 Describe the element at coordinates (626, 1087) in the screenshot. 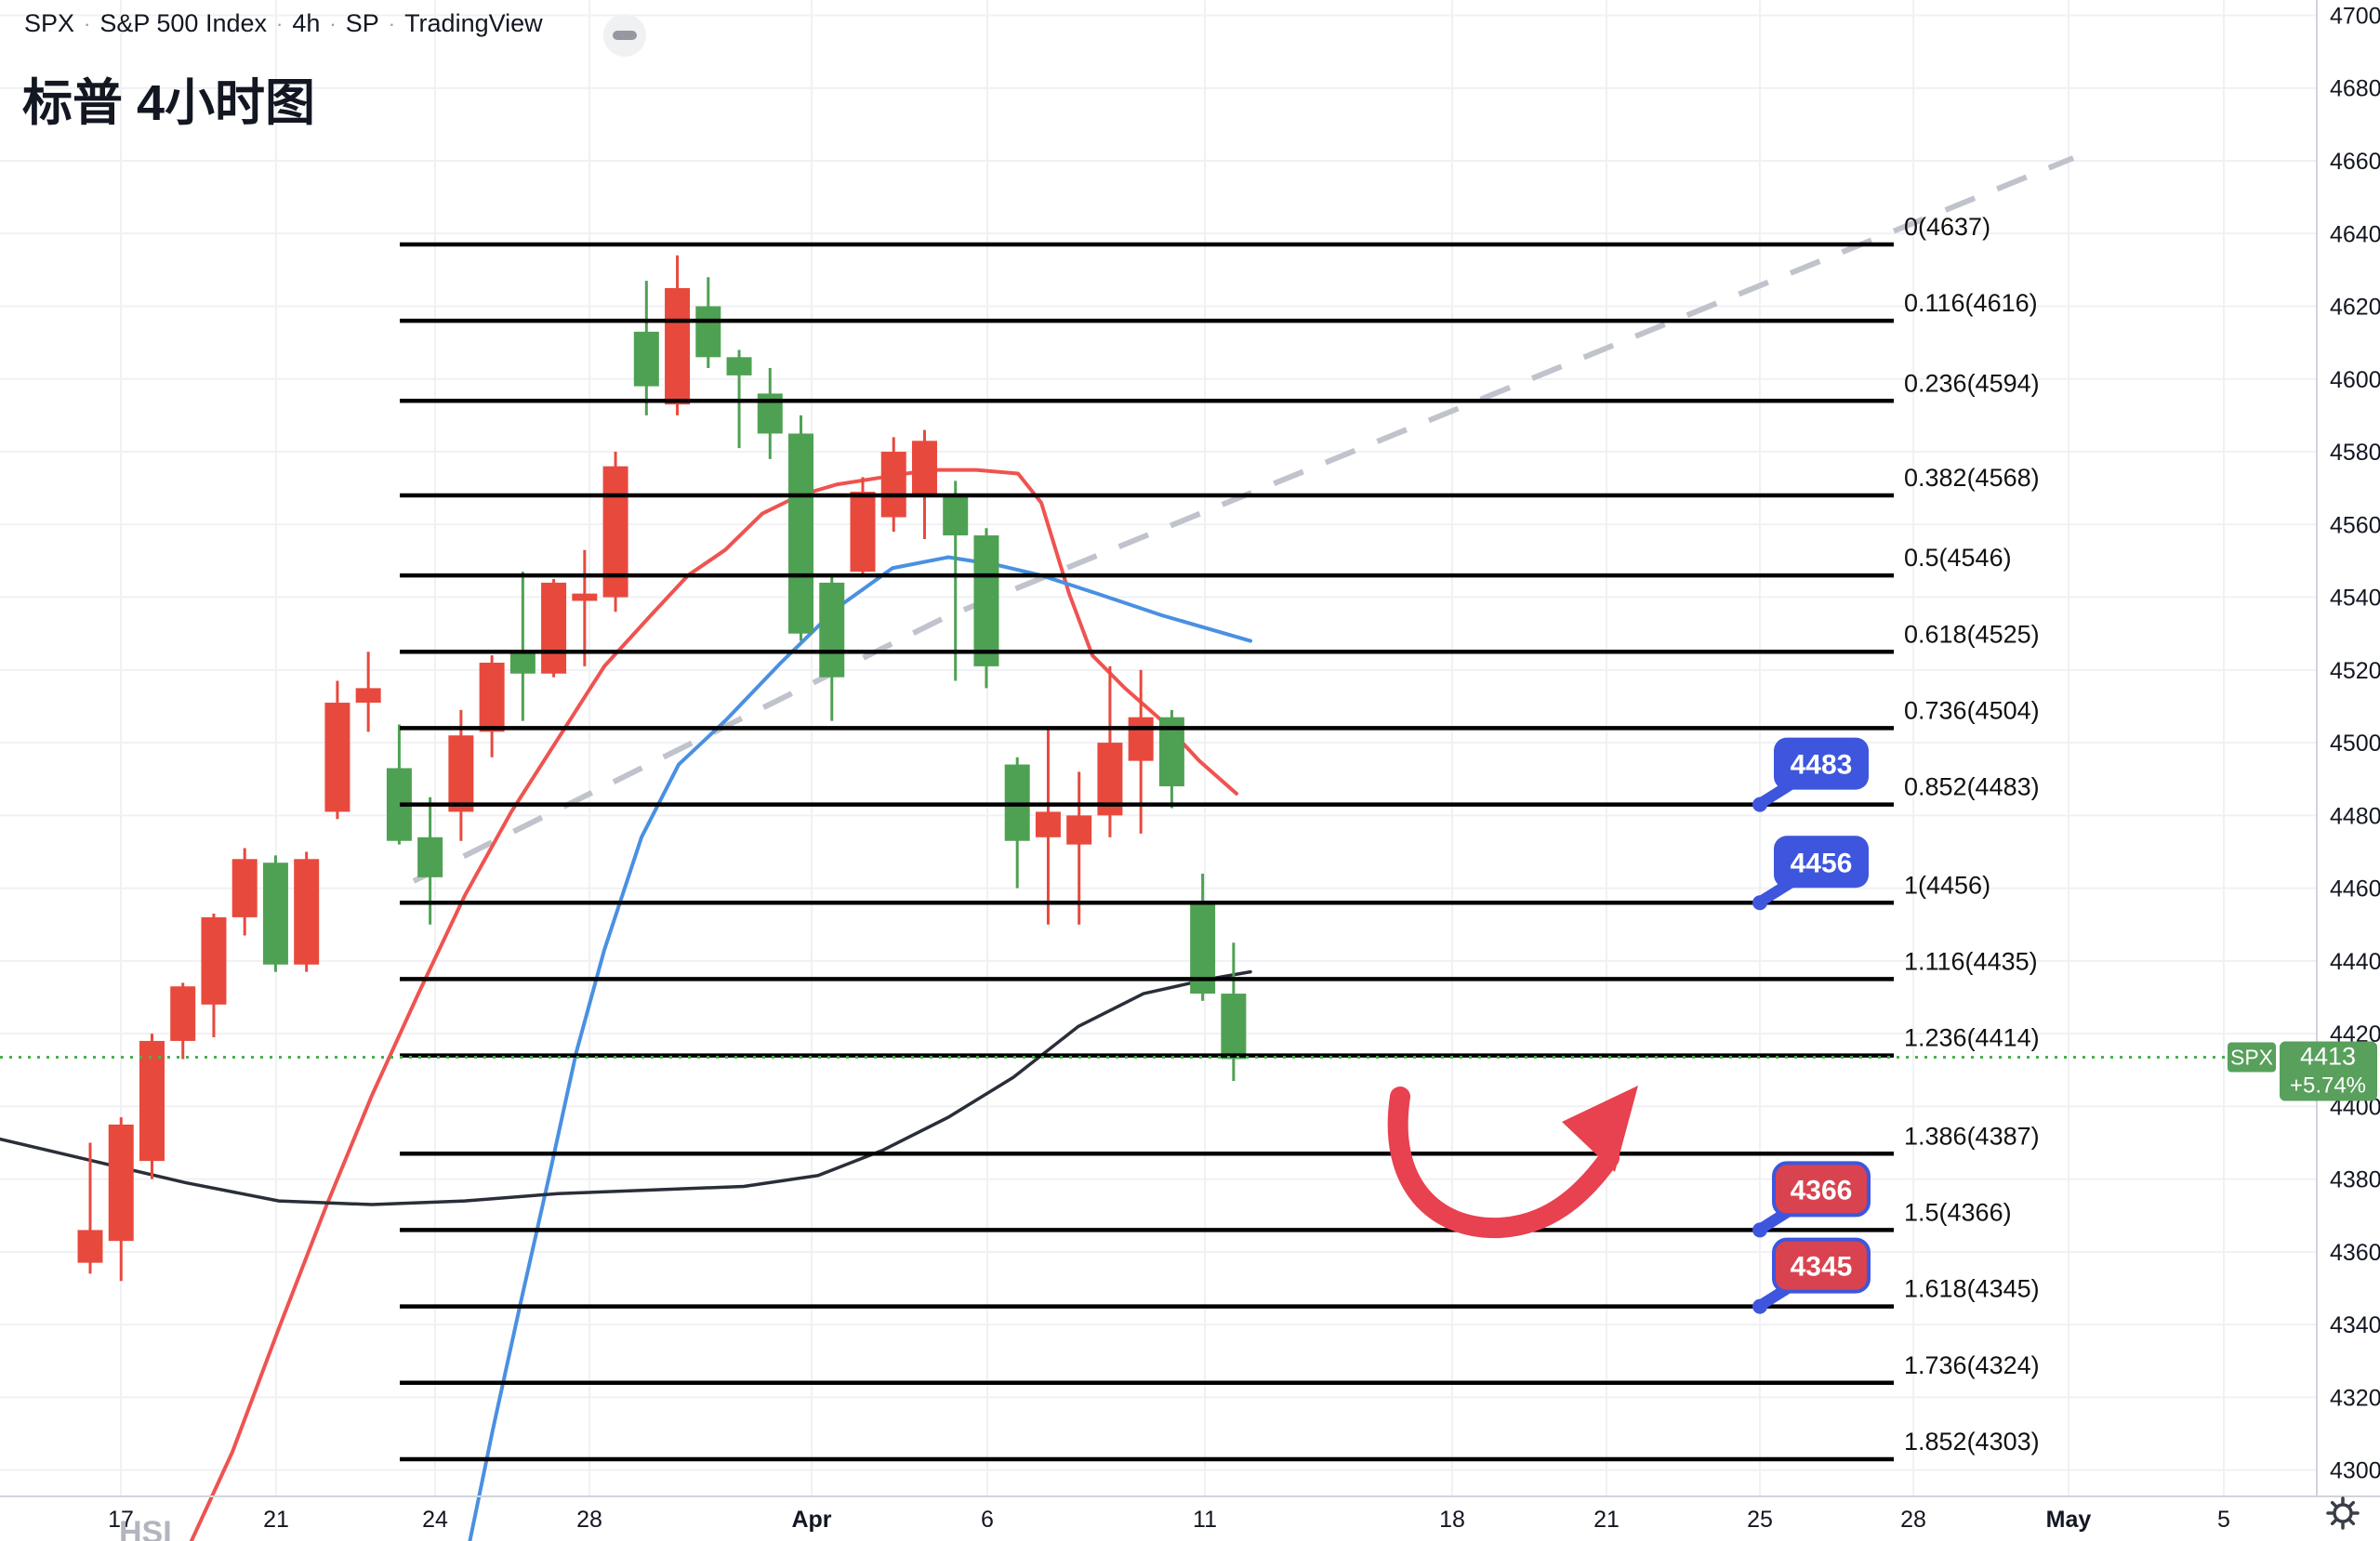

I see `ma-slow-black-line` at that location.